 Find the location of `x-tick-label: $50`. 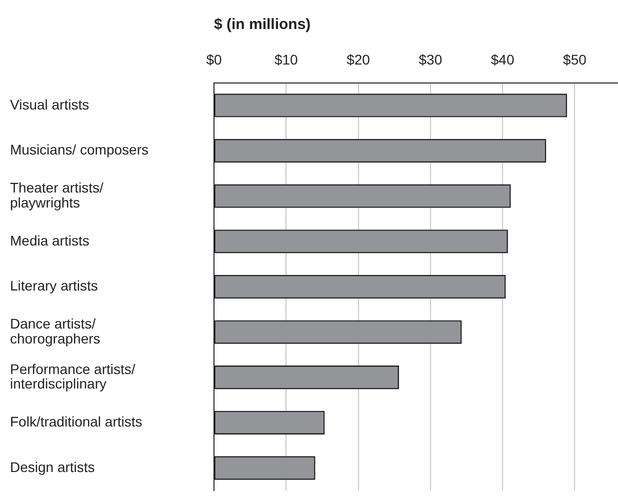

x-tick-label: $50 is located at coordinates (575, 59).